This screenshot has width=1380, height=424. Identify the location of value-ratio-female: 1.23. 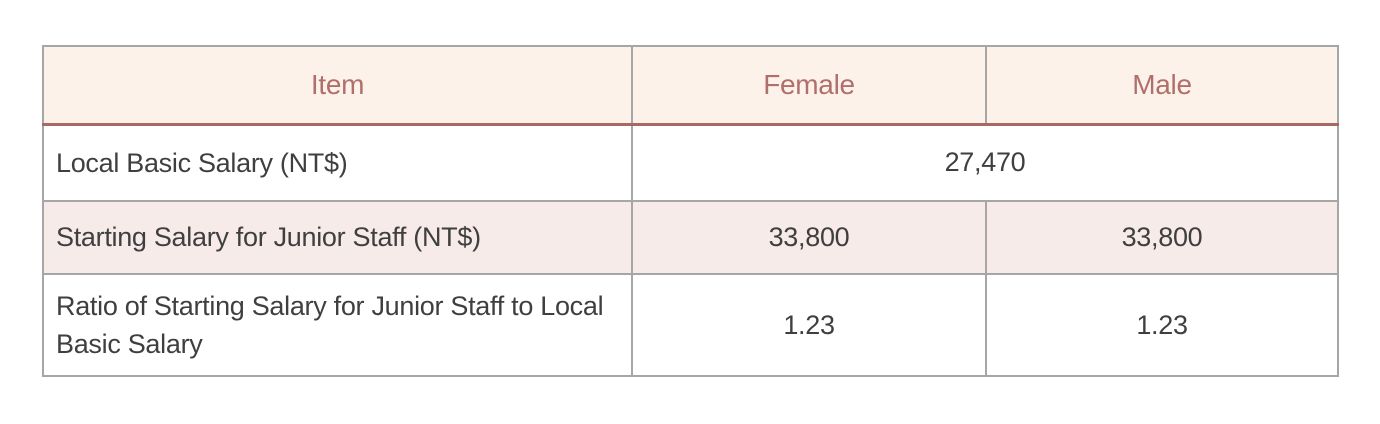
(809, 325).